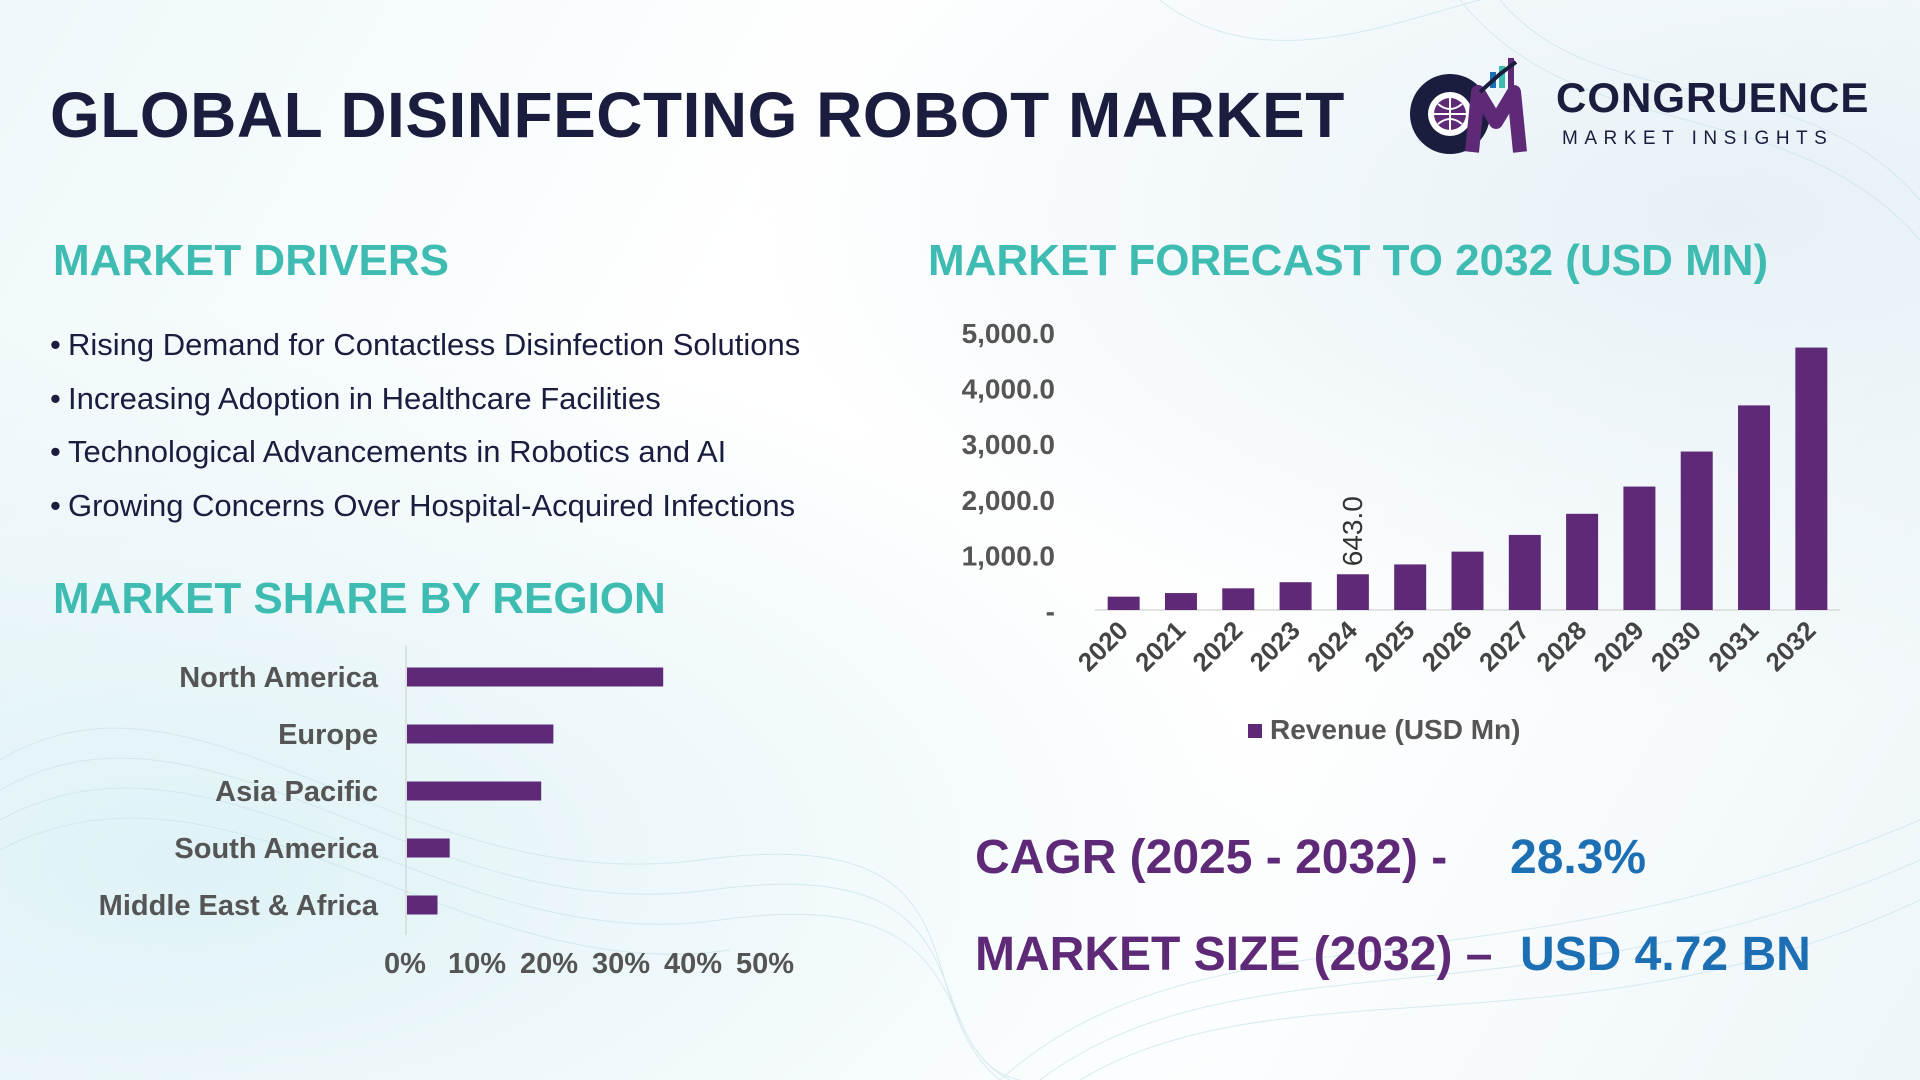 The height and width of the screenshot is (1080, 1920). What do you see at coordinates (1395, 729) in the screenshot?
I see `legend-label: Revenue (USD Mn)` at bounding box center [1395, 729].